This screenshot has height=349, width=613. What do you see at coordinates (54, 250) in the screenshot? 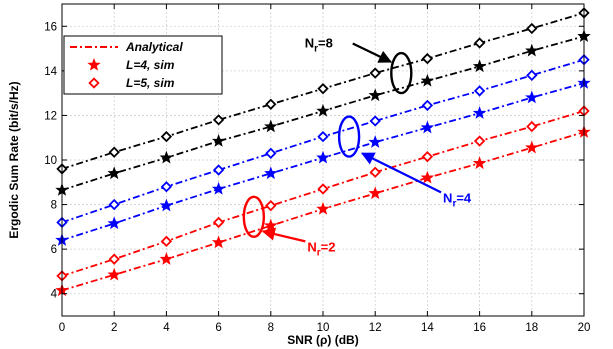
I see `y-tick-label: 6` at bounding box center [54, 250].